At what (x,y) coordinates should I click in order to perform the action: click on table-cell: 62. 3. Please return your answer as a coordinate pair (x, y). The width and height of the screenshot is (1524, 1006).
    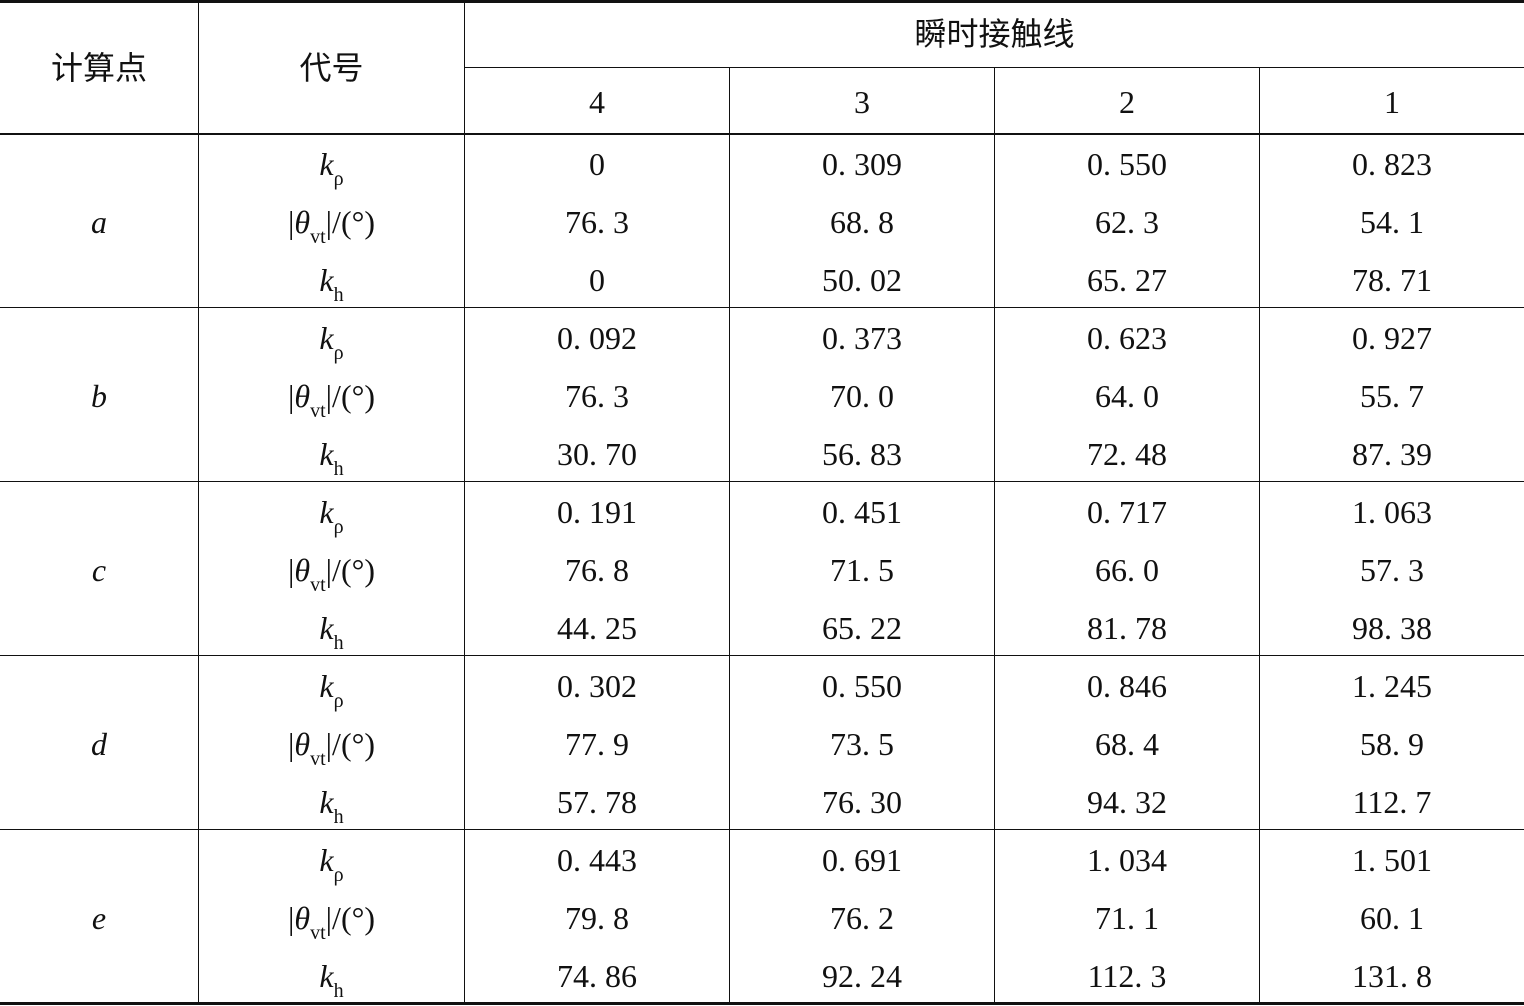
    Looking at the image, I should click on (1127, 222).